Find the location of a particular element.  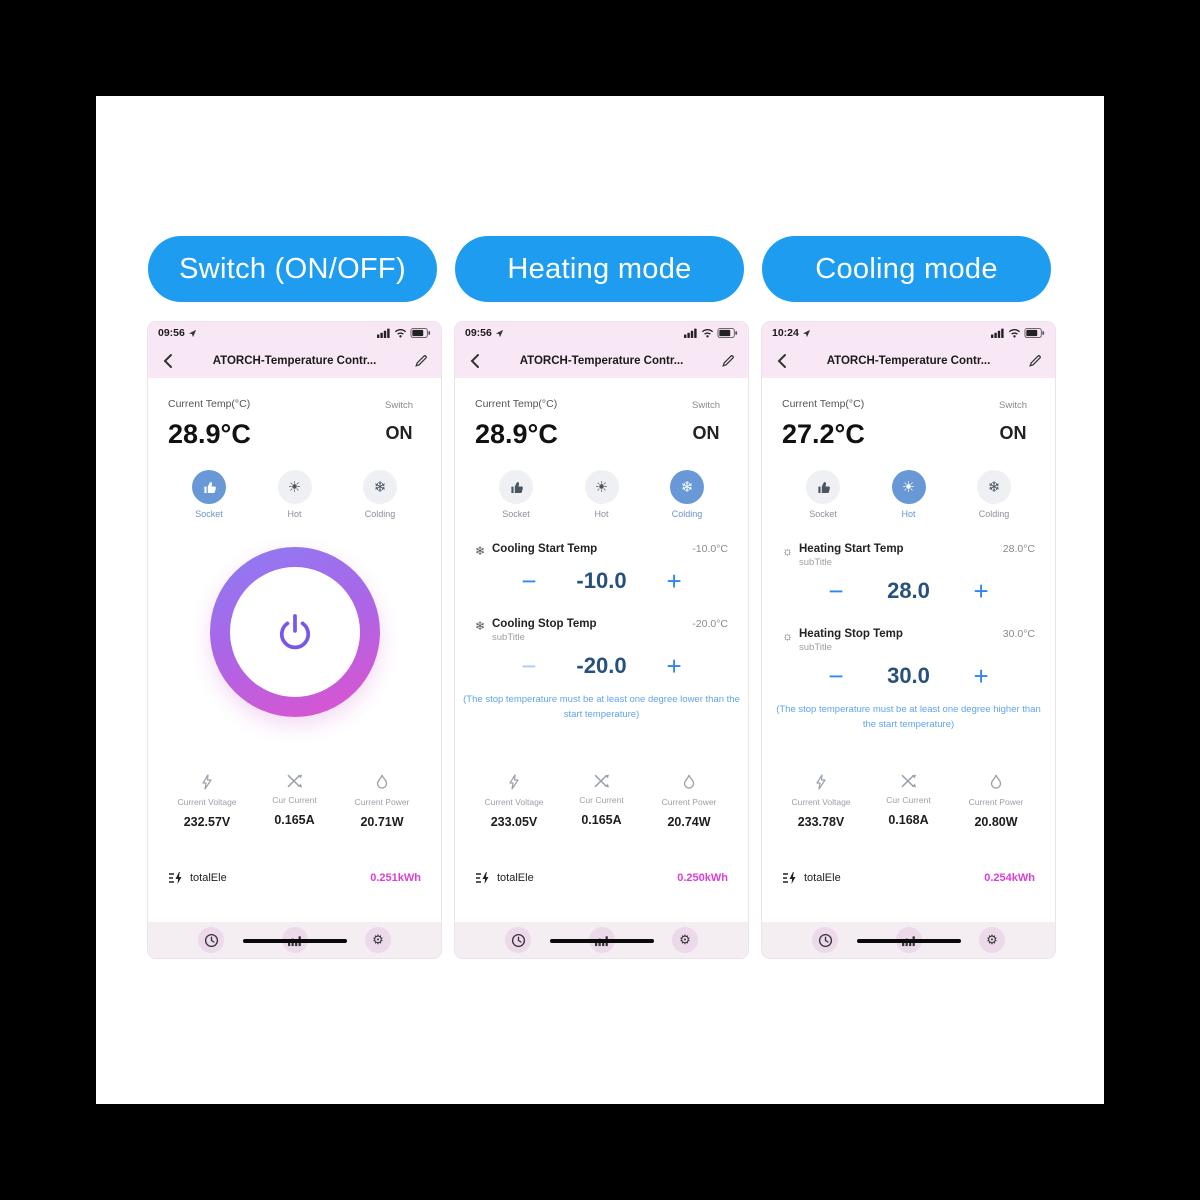

snowflake-icon: ❄ is located at coordinates (480, 626).